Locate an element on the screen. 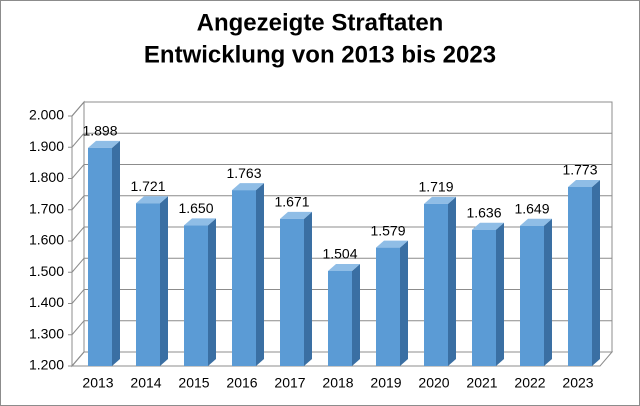 The width and height of the screenshot is (640, 406). x-tick-label: 2019 is located at coordinates (385, 383).